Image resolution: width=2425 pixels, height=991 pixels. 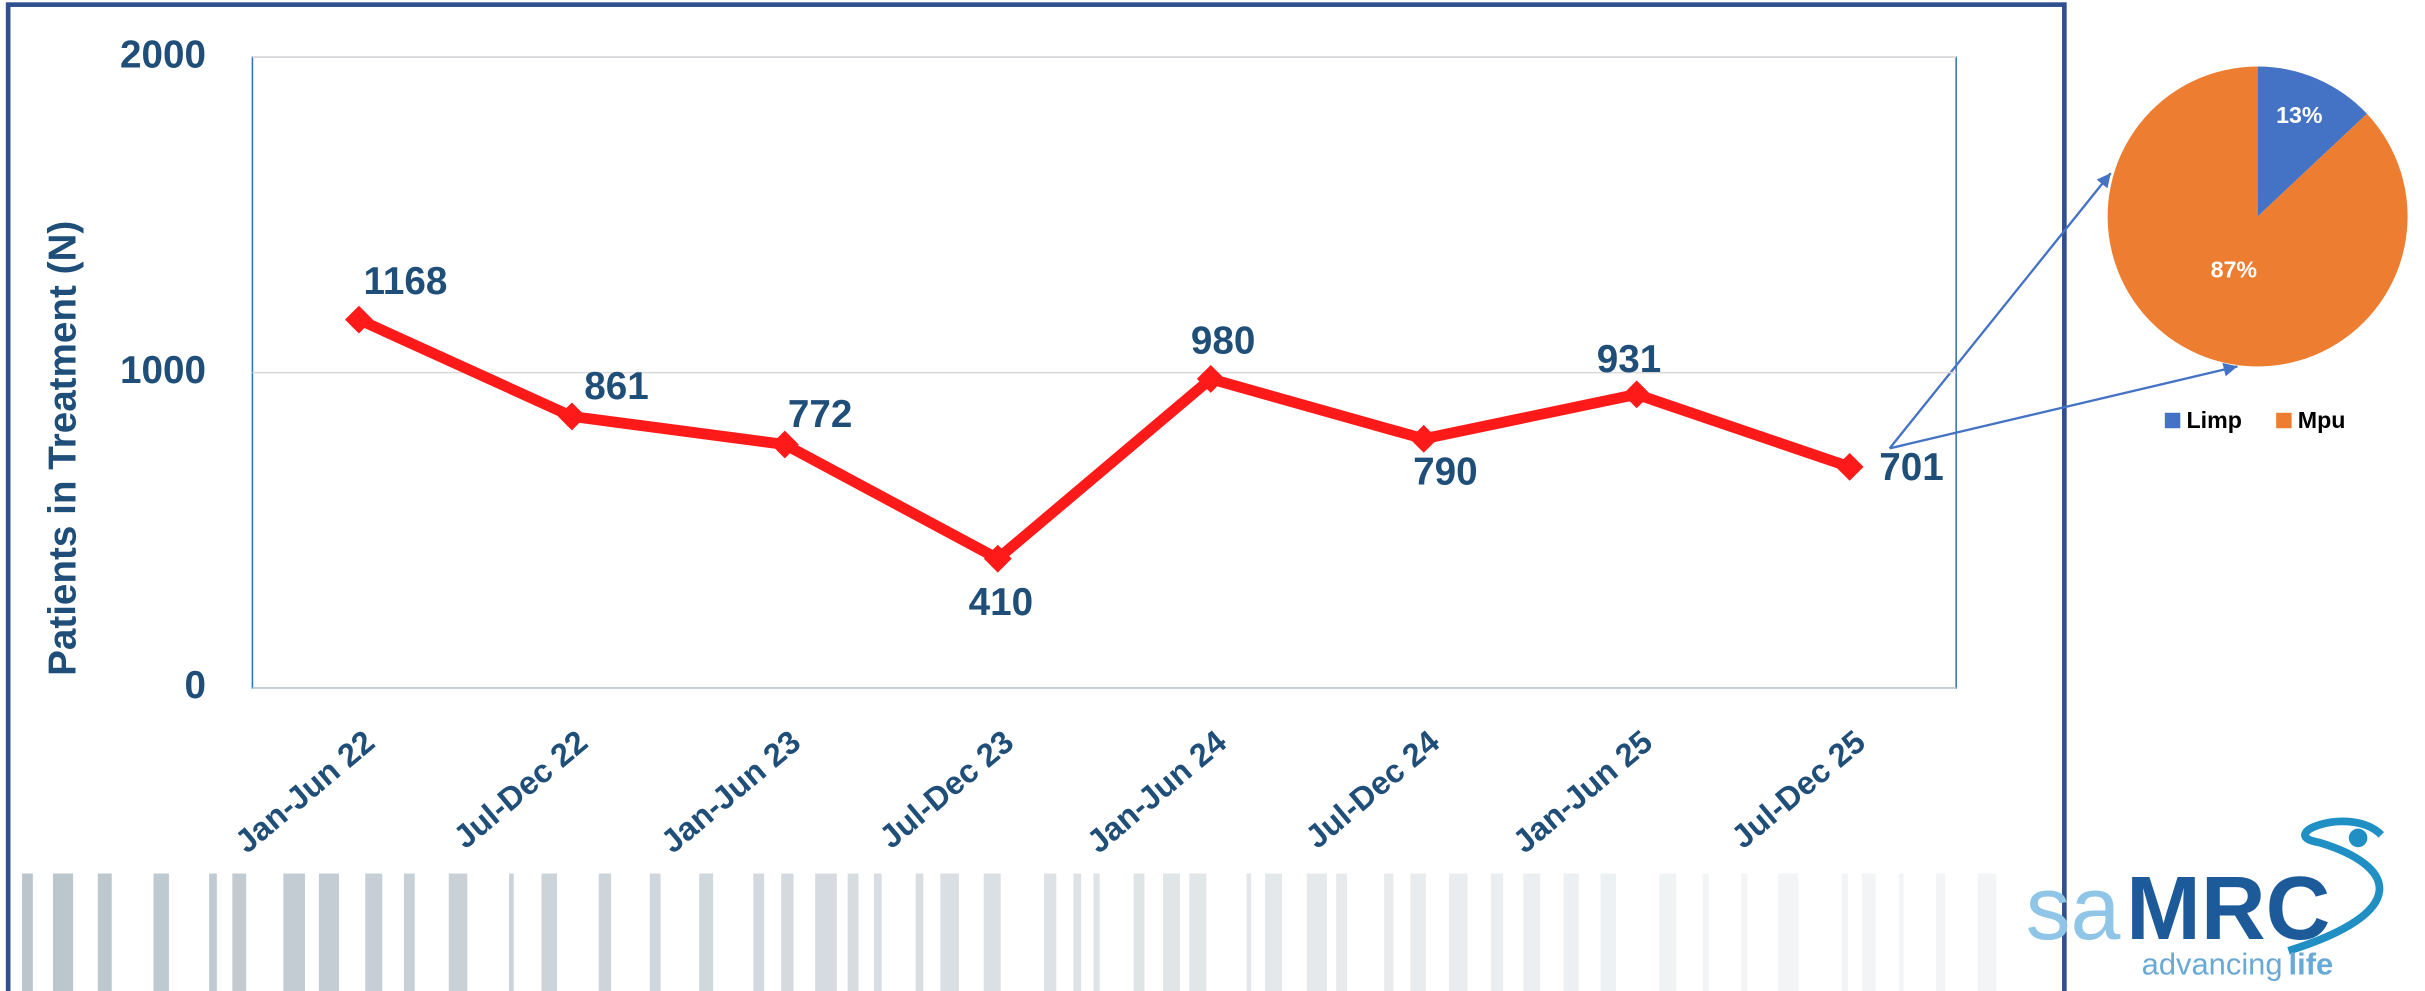 I want to click on data-label: 772, so click(x=820, y=414).